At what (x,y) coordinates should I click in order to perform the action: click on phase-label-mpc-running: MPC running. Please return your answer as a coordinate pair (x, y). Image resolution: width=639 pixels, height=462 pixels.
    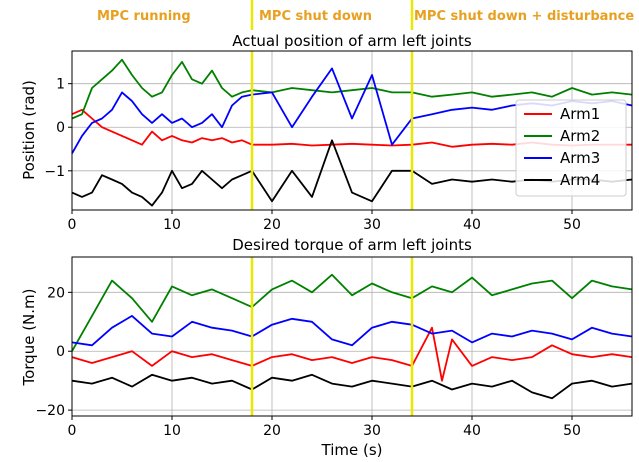
    Looking at the image, I should click on (144, 16).